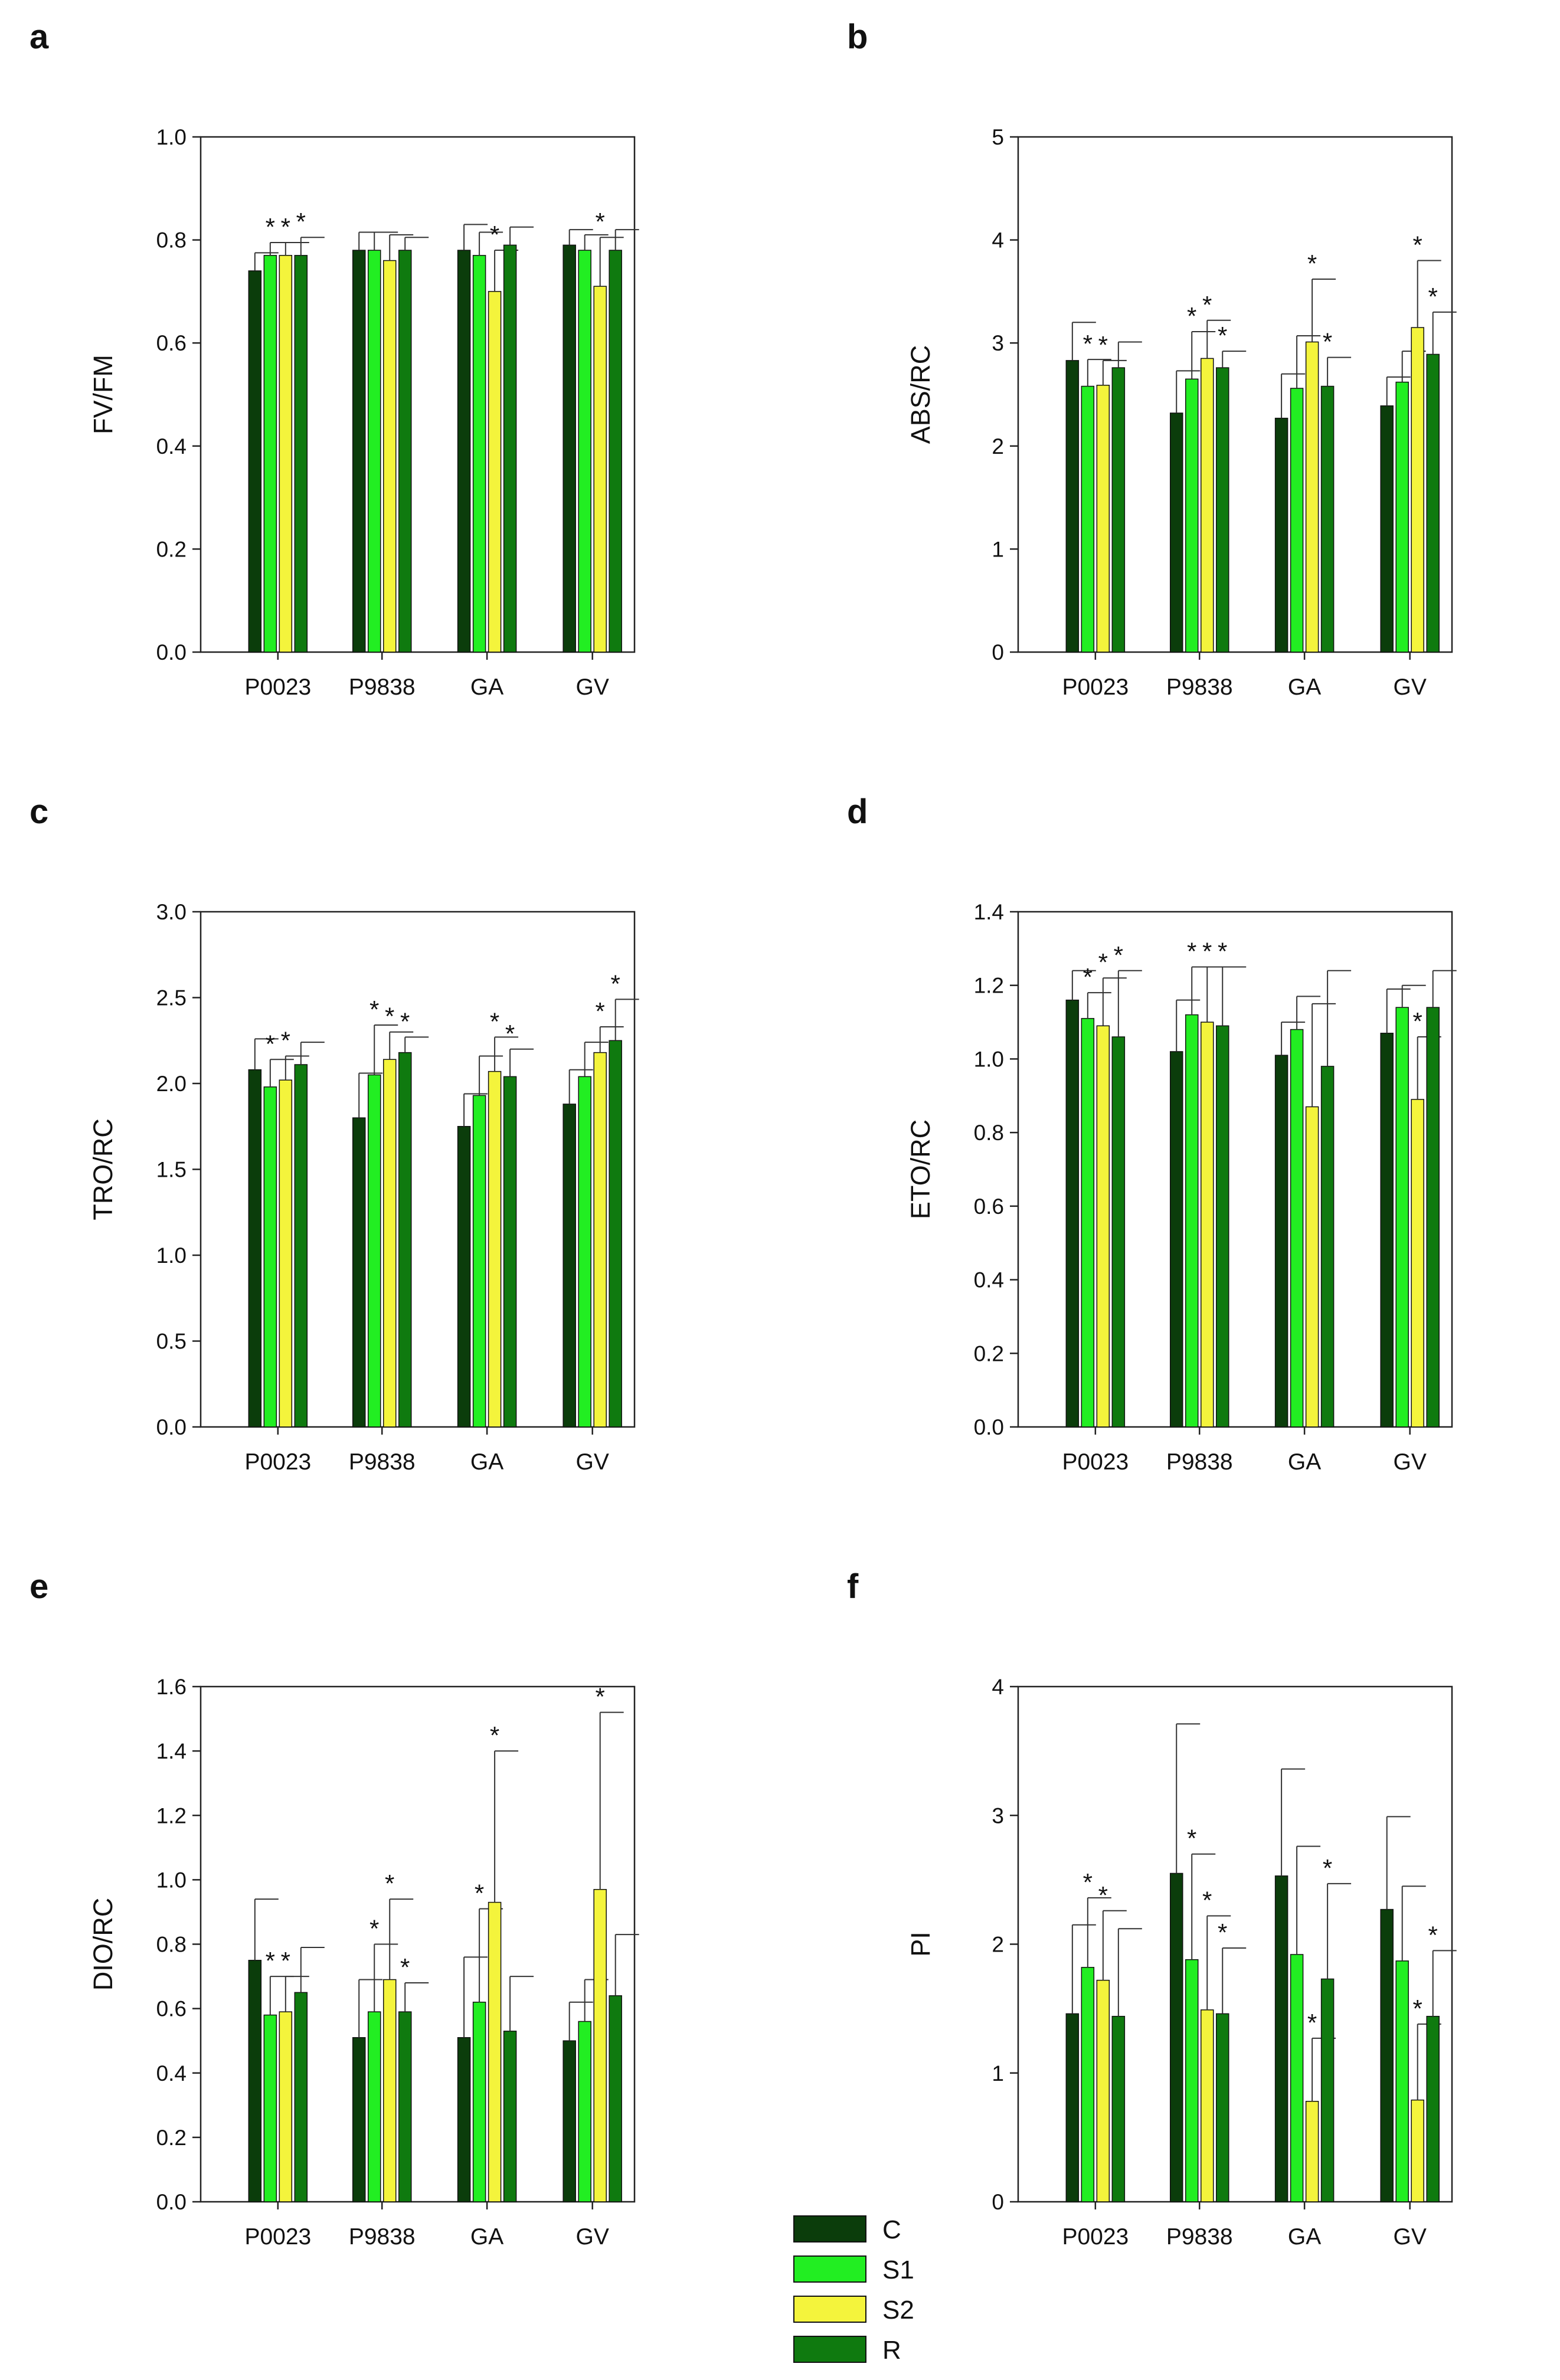 Image resolution: width=1560 pixels, height=2380 pixels. Describe the element at coordinates (998, 652) in the screenshot. I see `y-tick-label-b-0: 0` at that location.